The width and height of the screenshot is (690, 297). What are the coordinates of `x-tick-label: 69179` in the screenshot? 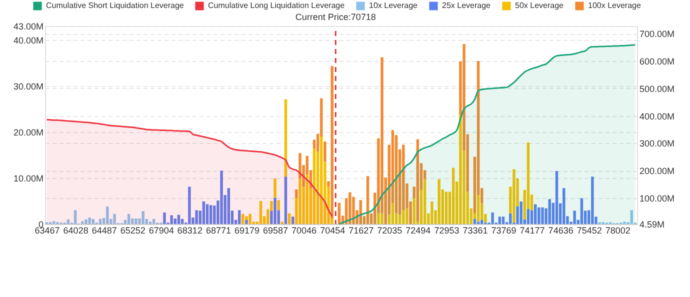 It's located at (247, 231).